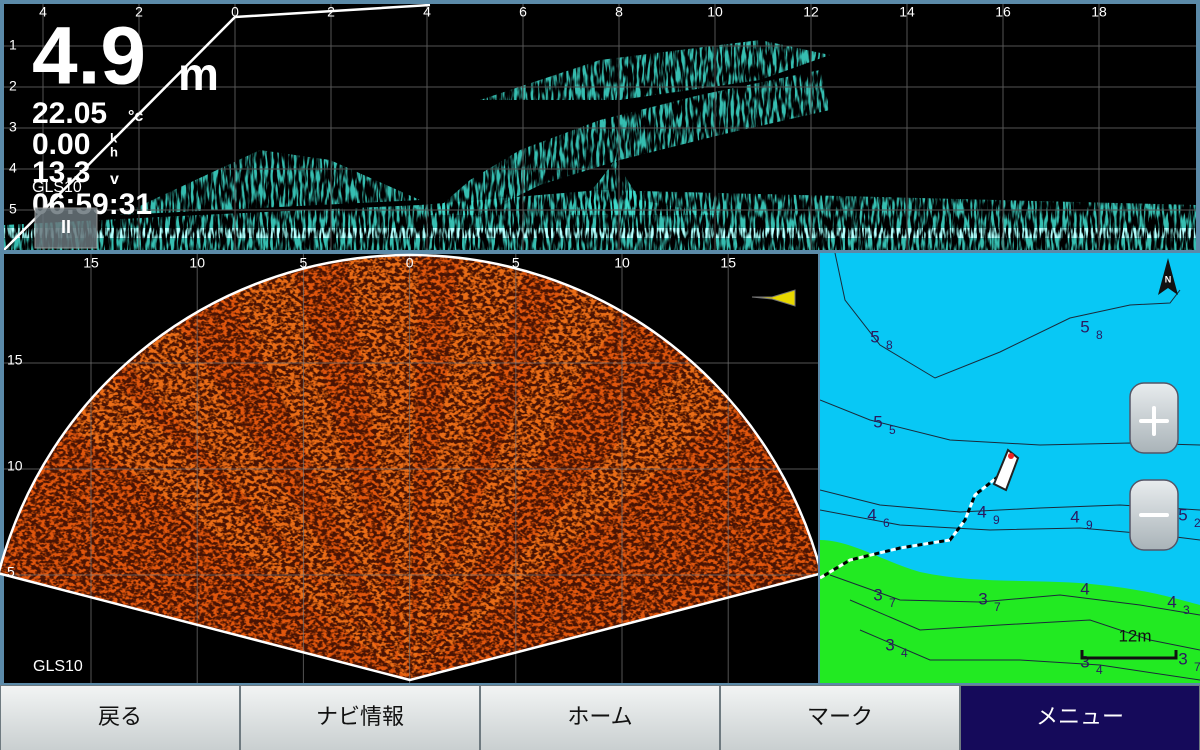  I want to click on y-tick-label: 10, so click(15, 466).